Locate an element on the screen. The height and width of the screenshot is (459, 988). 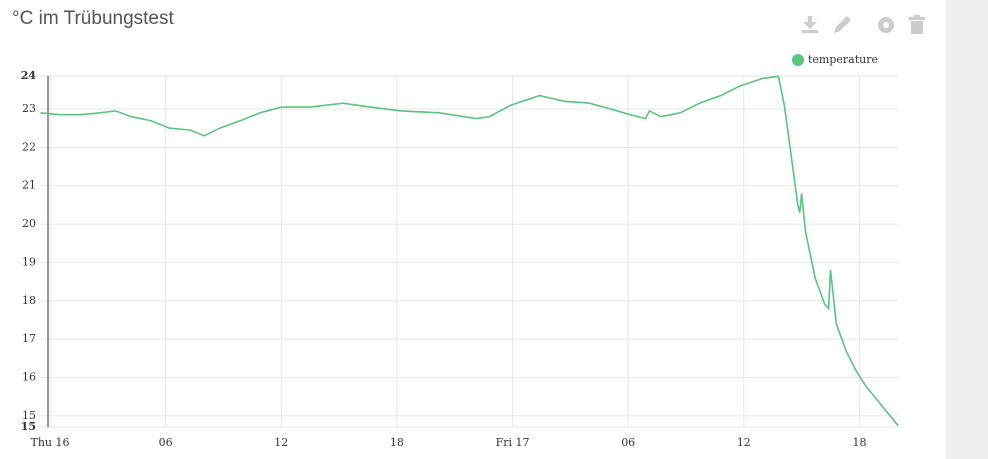
legend-label: temperature is located at coordinates (843, 59).